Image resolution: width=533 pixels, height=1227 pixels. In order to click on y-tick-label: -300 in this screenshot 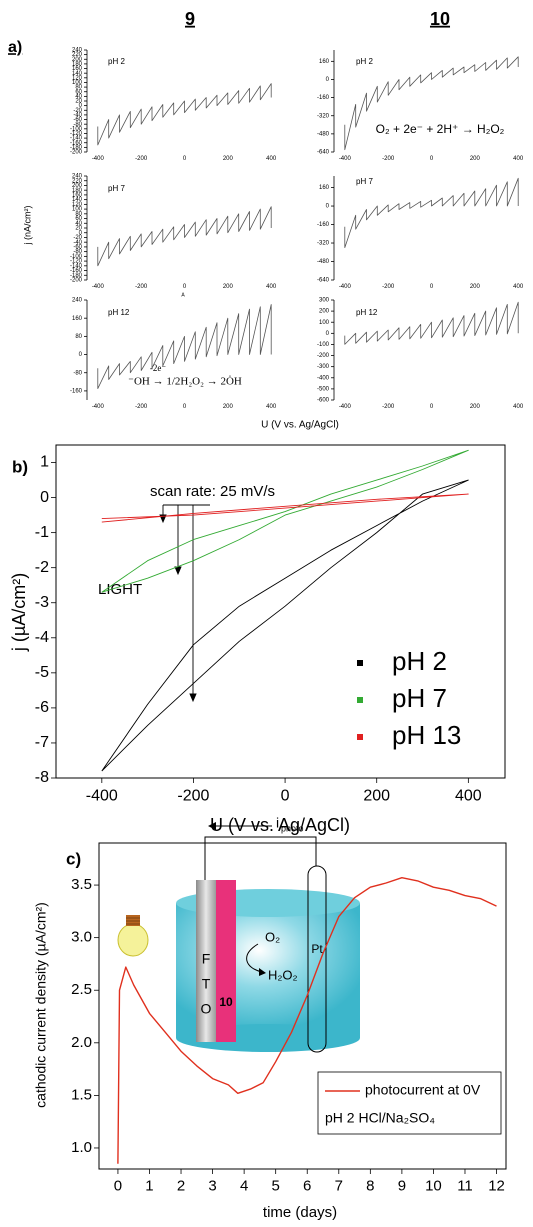, I will do `click(323, 367)`.